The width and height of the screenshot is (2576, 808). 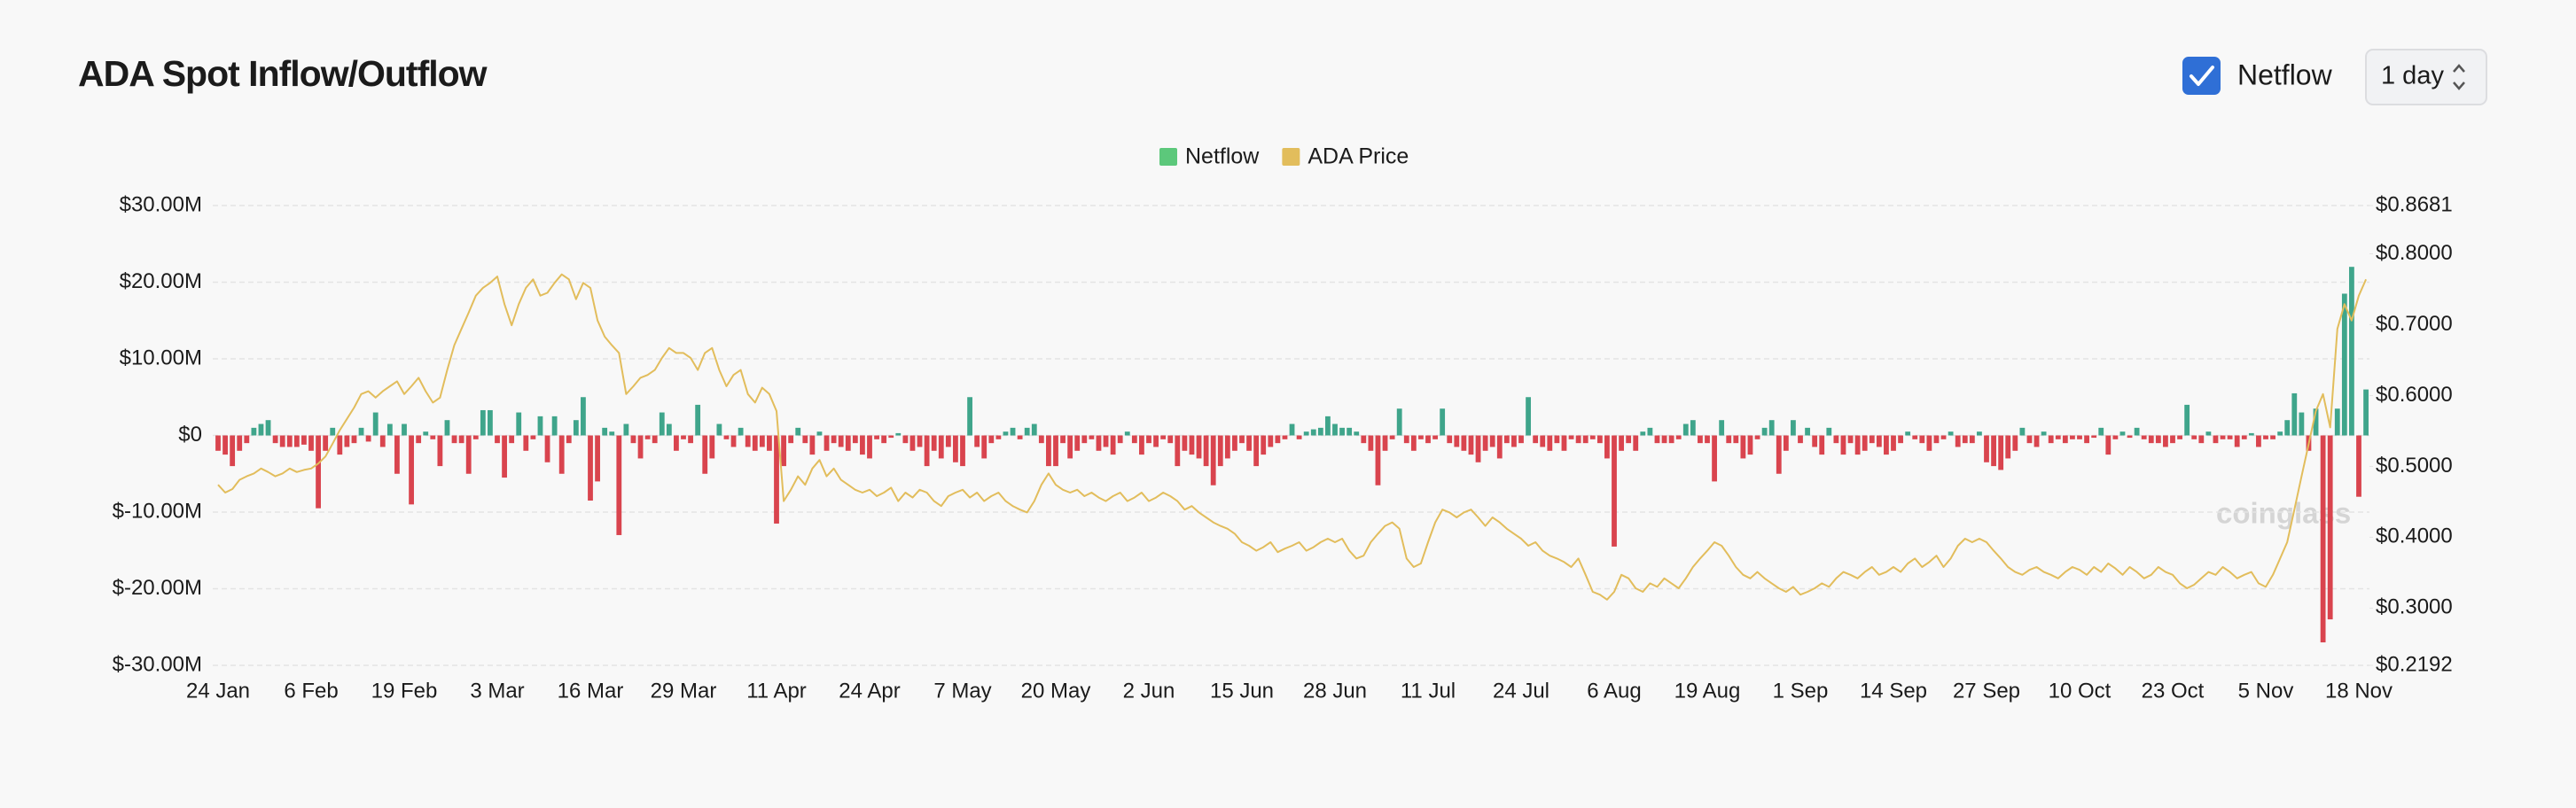 I want to click on netflow-toggle: Netflow, so click(x=2257, y=76).